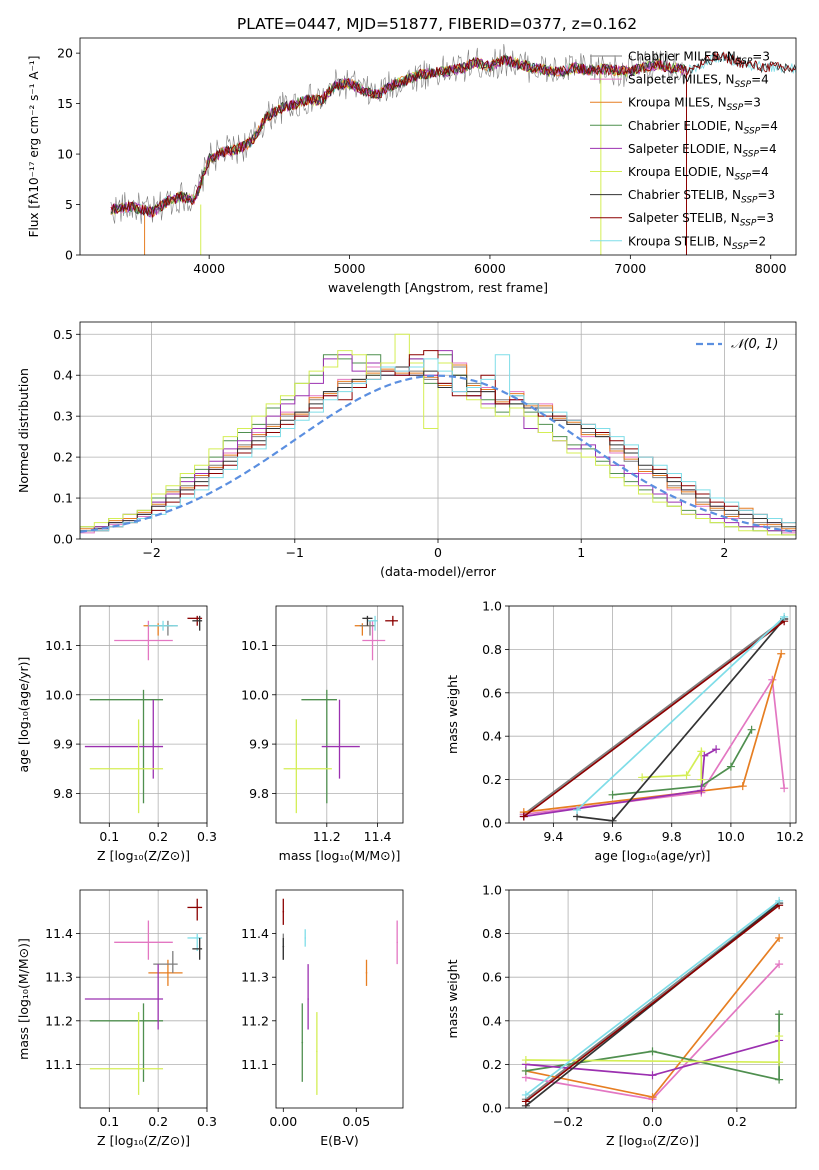  Describe the element at coordinates (682, 57) in the screenshot. I see `legend-label-main: Chabrier MILES, N` at that location.